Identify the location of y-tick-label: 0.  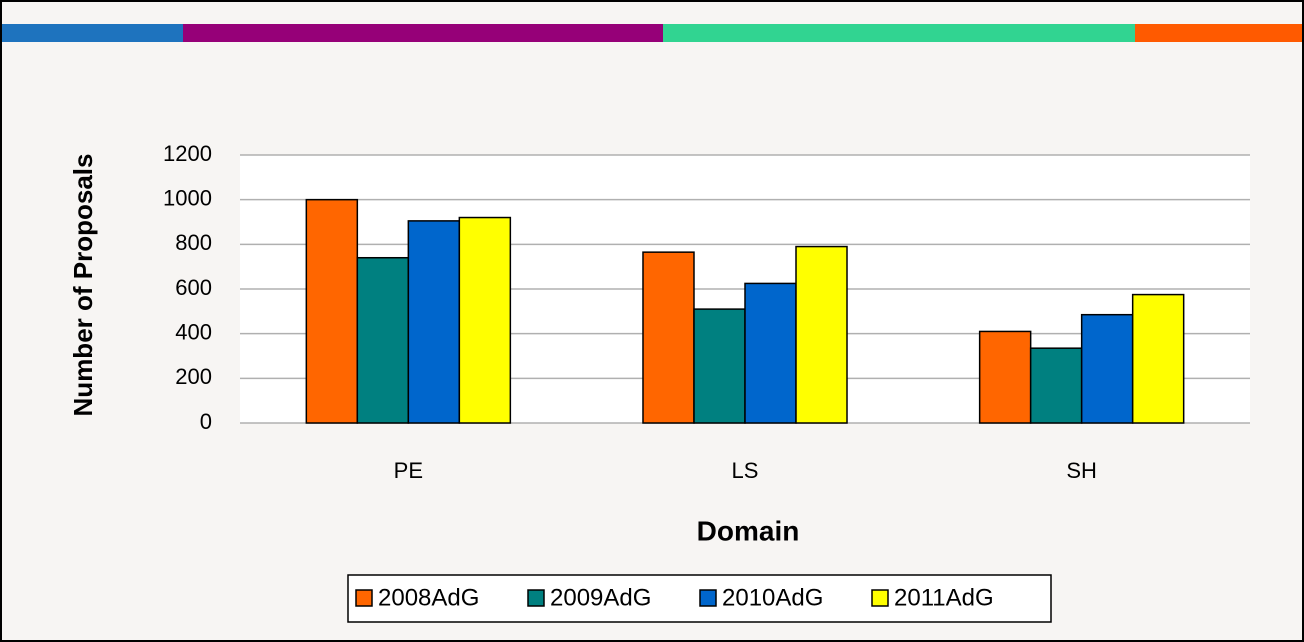
(206, 421).